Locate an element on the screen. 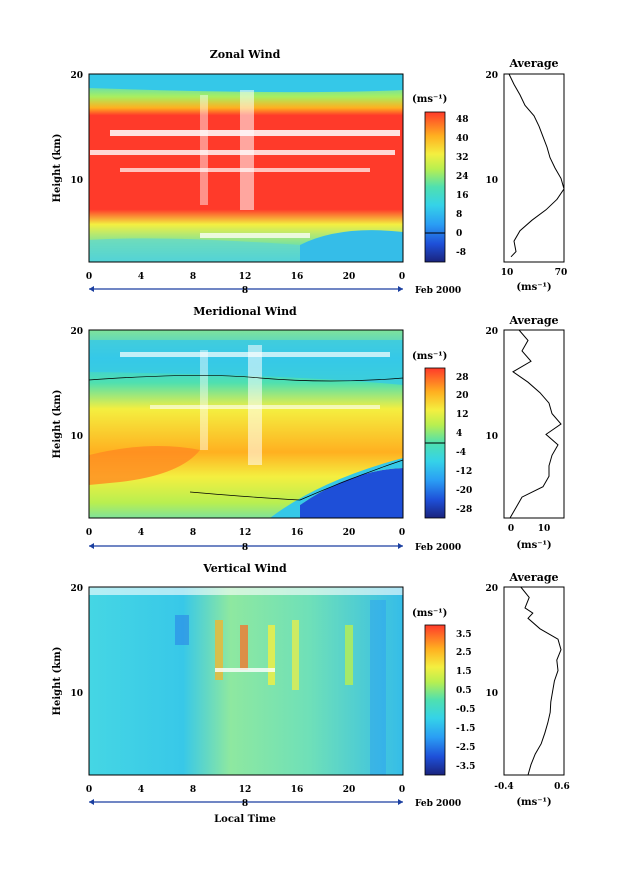 This screenshot has height=873, width=620. colorbar-tick: 1.5 is located at coordinates (464, 672).